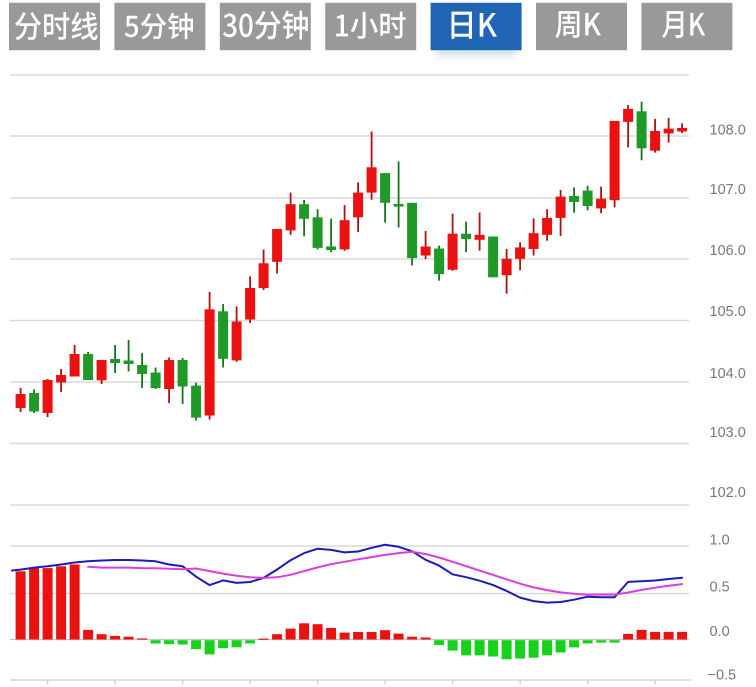  Describe the element at coordinates (728, 312) in the screenshot. I see `svg-text: 105.0` at that location.